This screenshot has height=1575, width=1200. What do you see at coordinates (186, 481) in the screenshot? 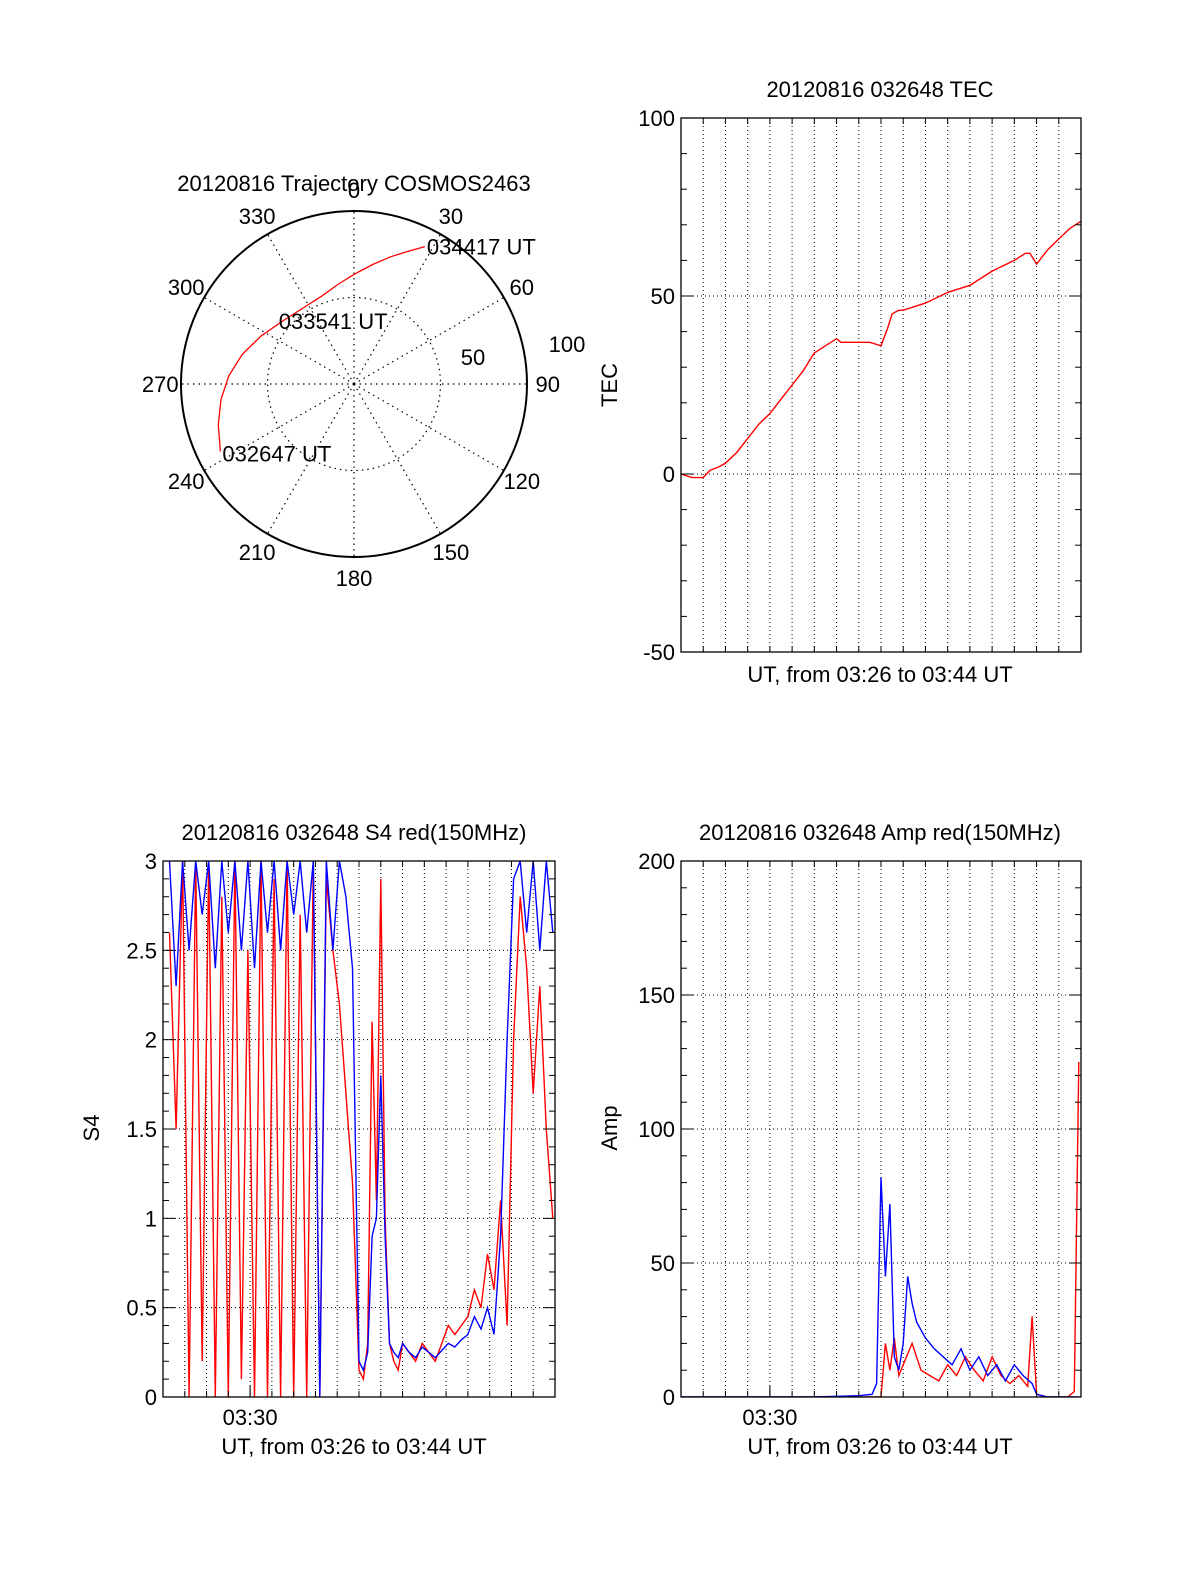
I see `polar-azimuth-label-240: 240` at bounding box center [186, 481].